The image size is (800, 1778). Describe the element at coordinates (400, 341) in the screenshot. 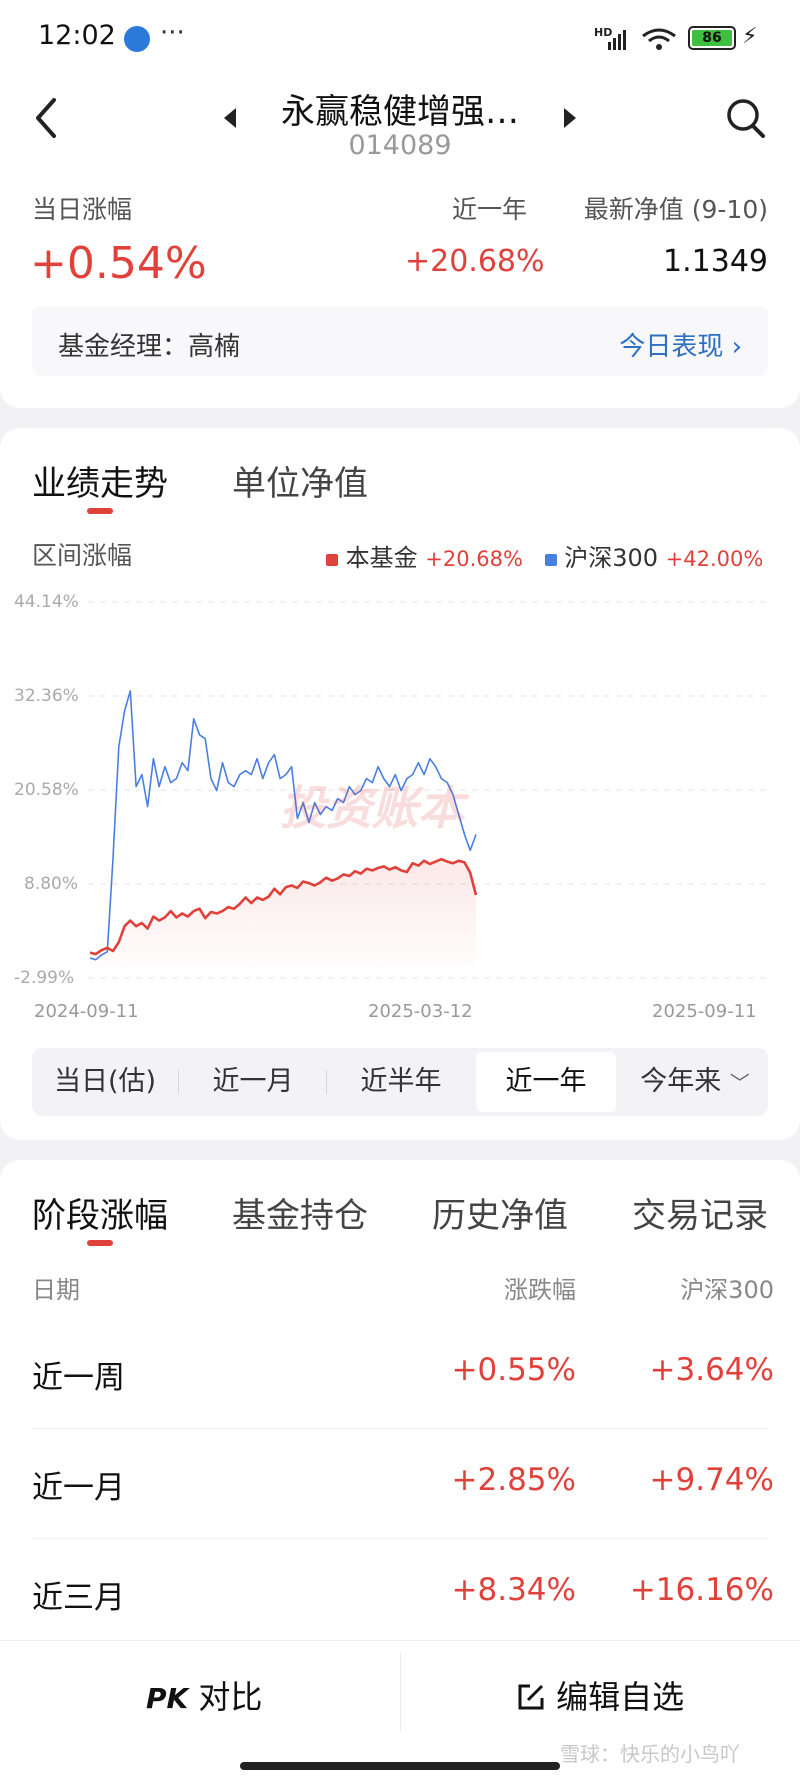

I see `manager-bar: 基金经理：高楠 今日表现 ›` at that location.